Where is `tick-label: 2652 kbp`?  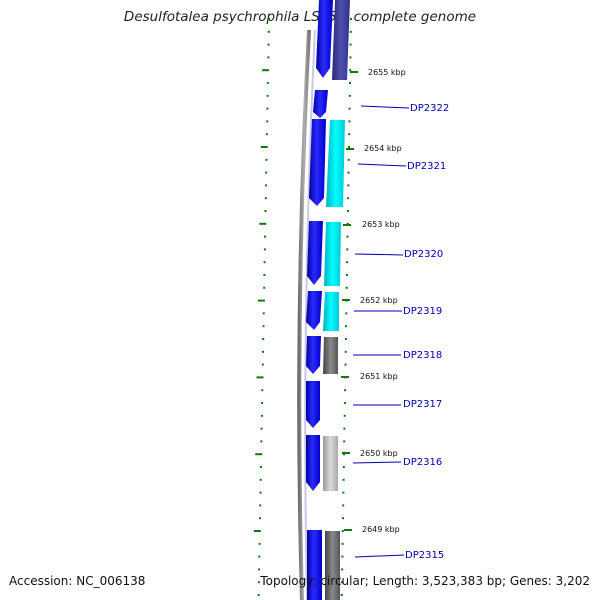
tick-label: 2652 kbp is located at coordinates (379, 300).